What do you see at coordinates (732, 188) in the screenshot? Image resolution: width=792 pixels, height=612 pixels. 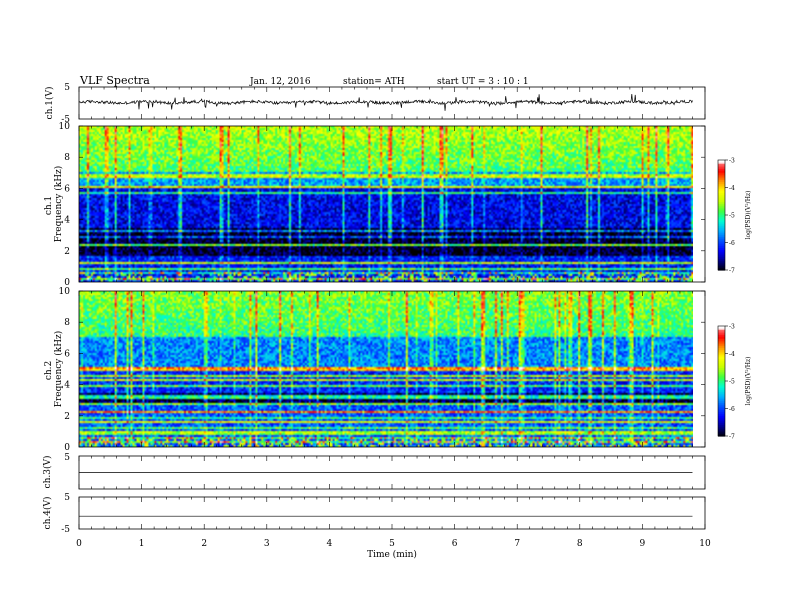 I see `colorbar-tick-label: -4` at bounding box center [732, 188].